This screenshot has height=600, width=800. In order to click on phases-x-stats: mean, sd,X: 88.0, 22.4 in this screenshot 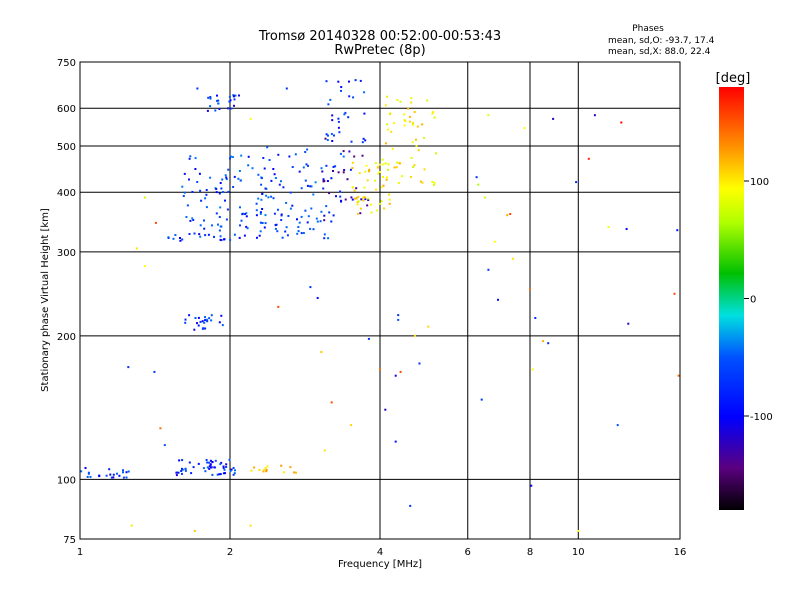, I will do `click(659, 52)`.